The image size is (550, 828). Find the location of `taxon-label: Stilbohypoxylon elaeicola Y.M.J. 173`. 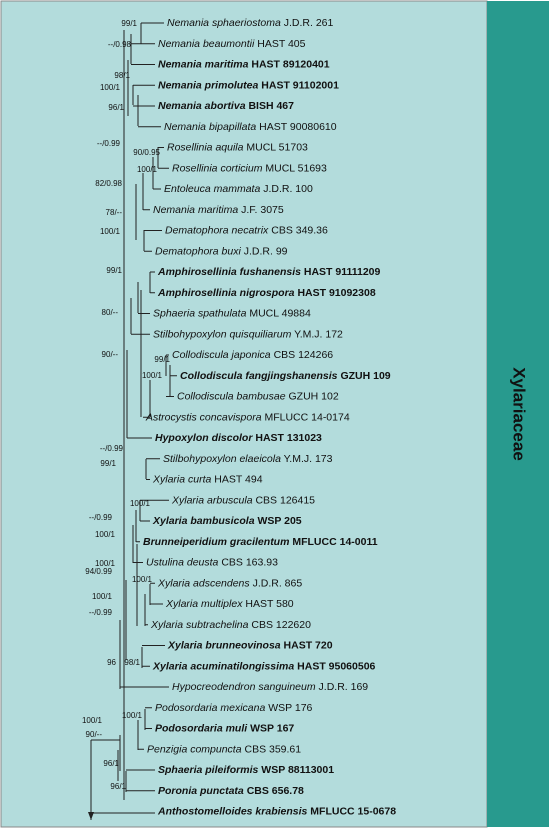

taxon-label: Stilbohypoxylon elaeicola Y.M.J. 173 is located at coordinates (248, 459).